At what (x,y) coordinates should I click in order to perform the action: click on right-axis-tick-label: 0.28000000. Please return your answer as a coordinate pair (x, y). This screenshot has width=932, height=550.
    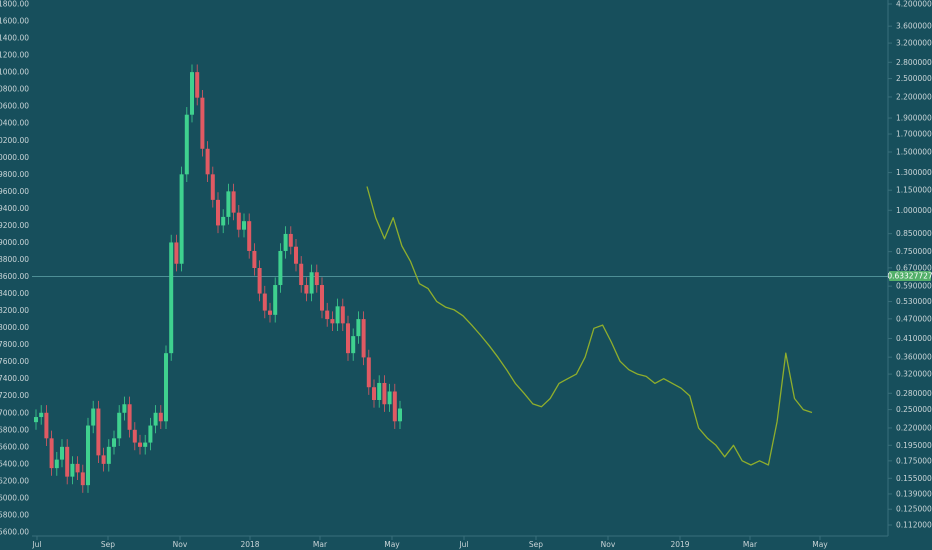
    Looking at the image, I should click on (914, 393).